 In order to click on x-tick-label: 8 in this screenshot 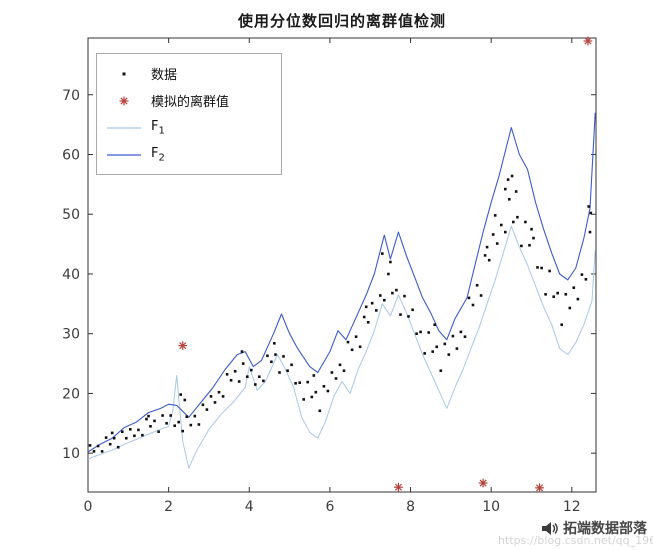, I will do `click(410, 507)`.